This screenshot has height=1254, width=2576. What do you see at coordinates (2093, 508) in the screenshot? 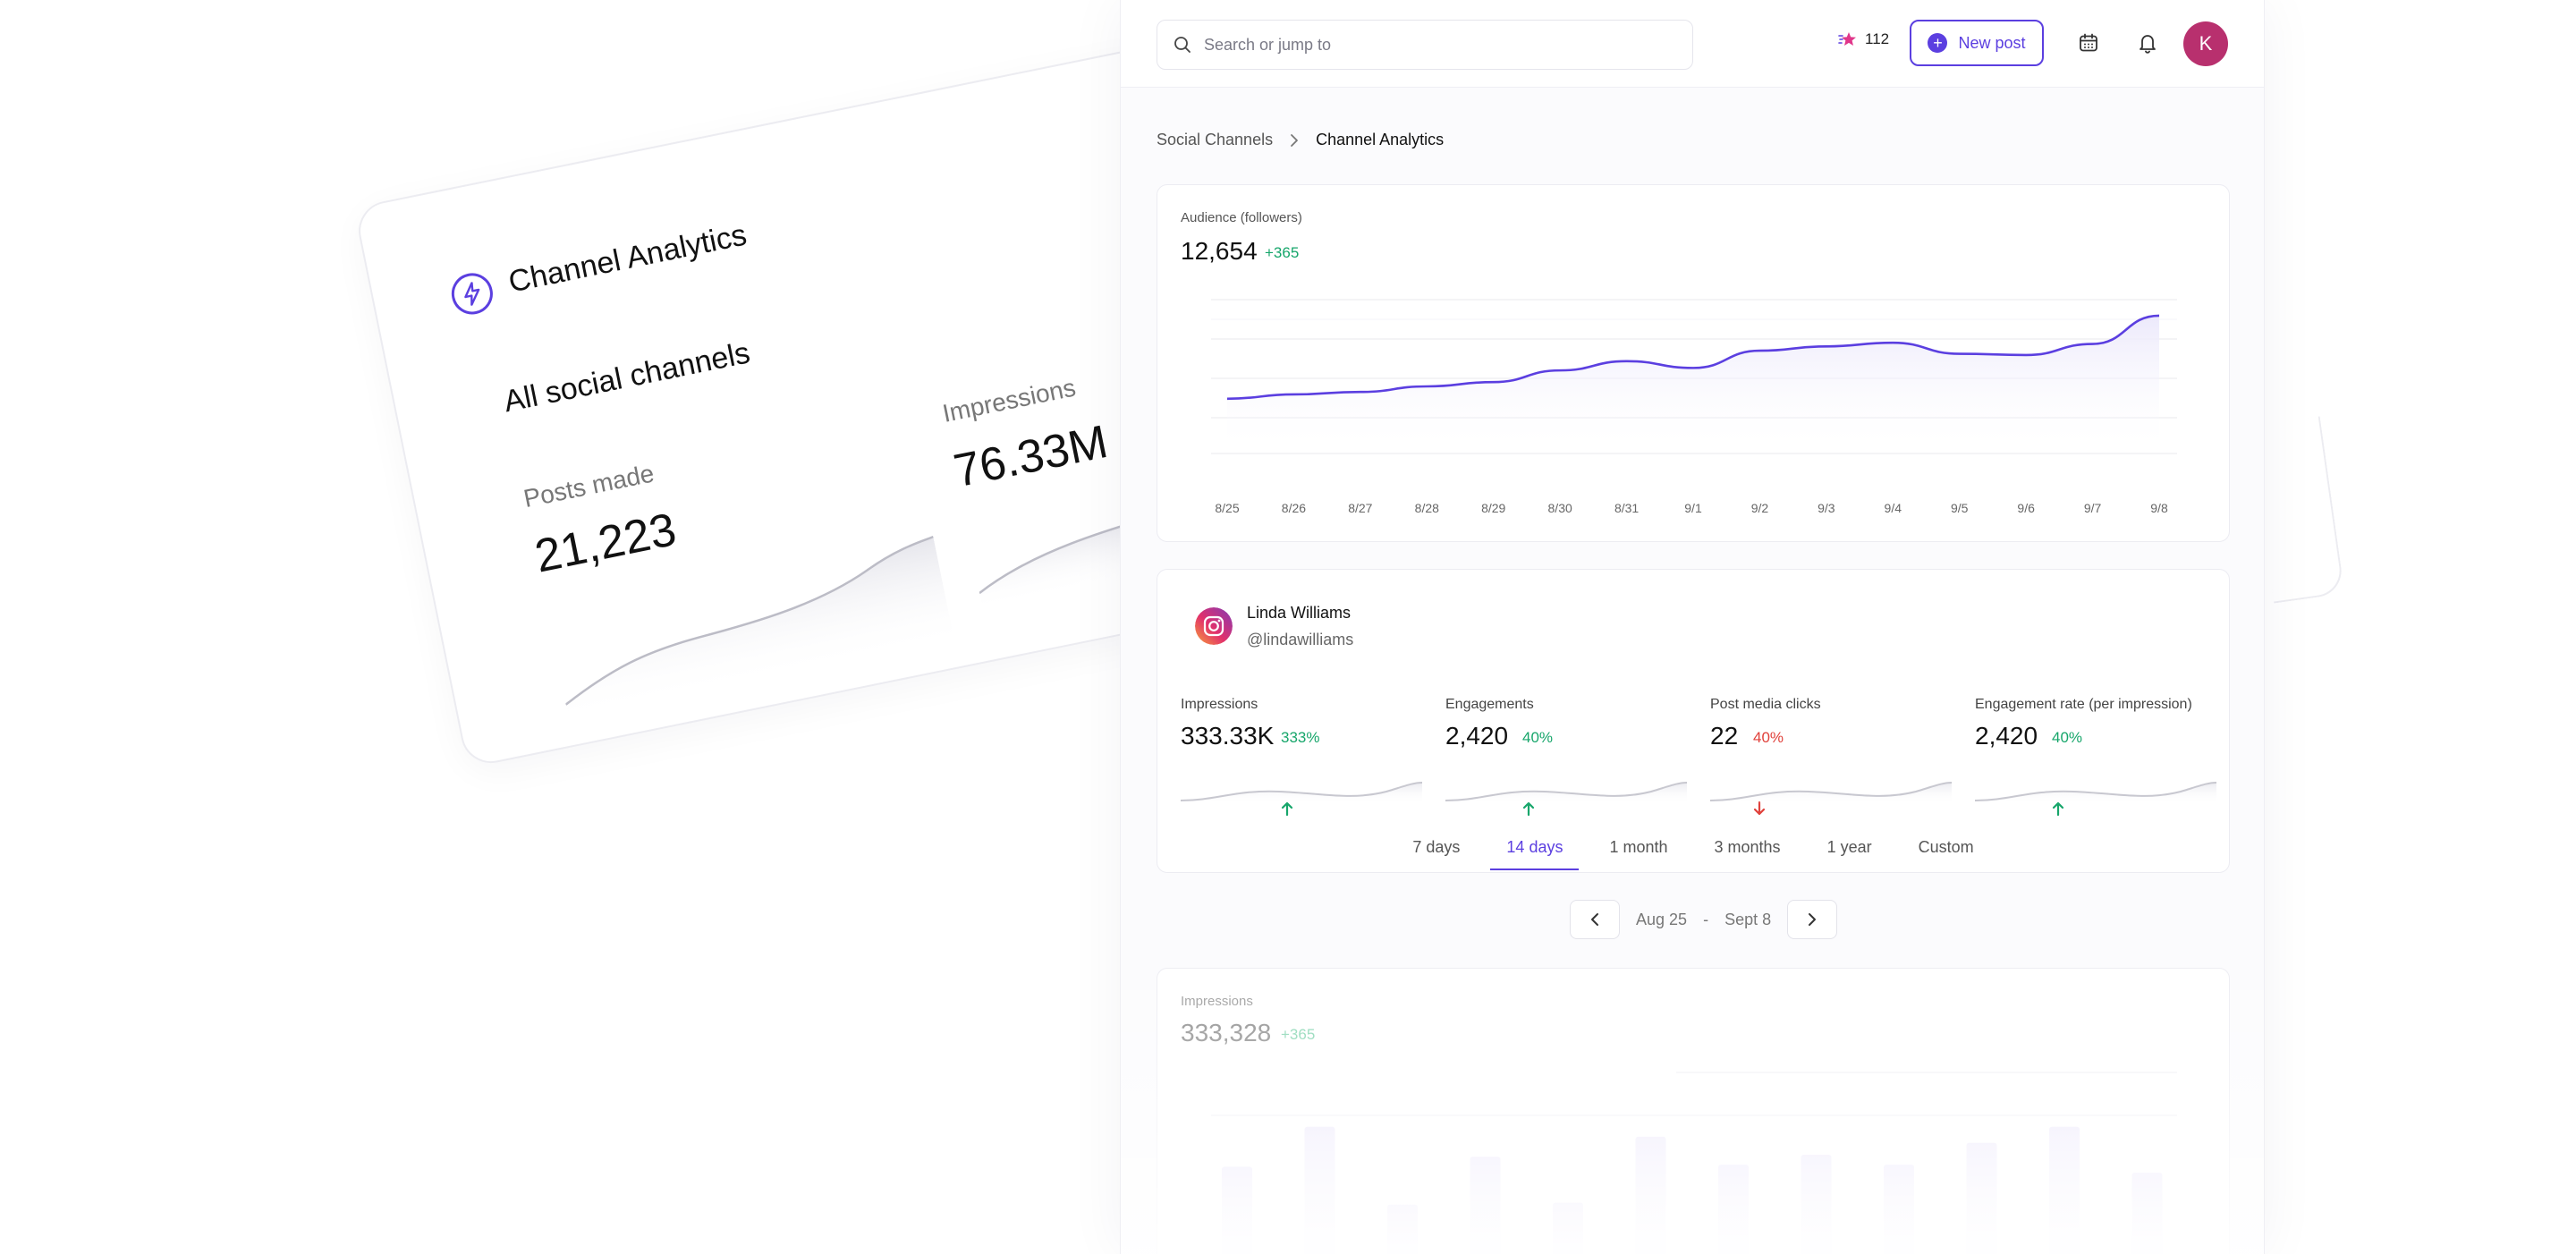
I see `x-tick-label: 9/7` at bounding box center [2093, 508].